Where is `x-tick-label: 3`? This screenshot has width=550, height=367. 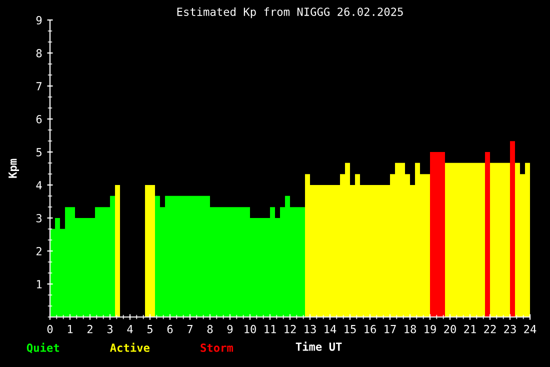 x-tick-label: 3 is located at coordinates (110, 329).